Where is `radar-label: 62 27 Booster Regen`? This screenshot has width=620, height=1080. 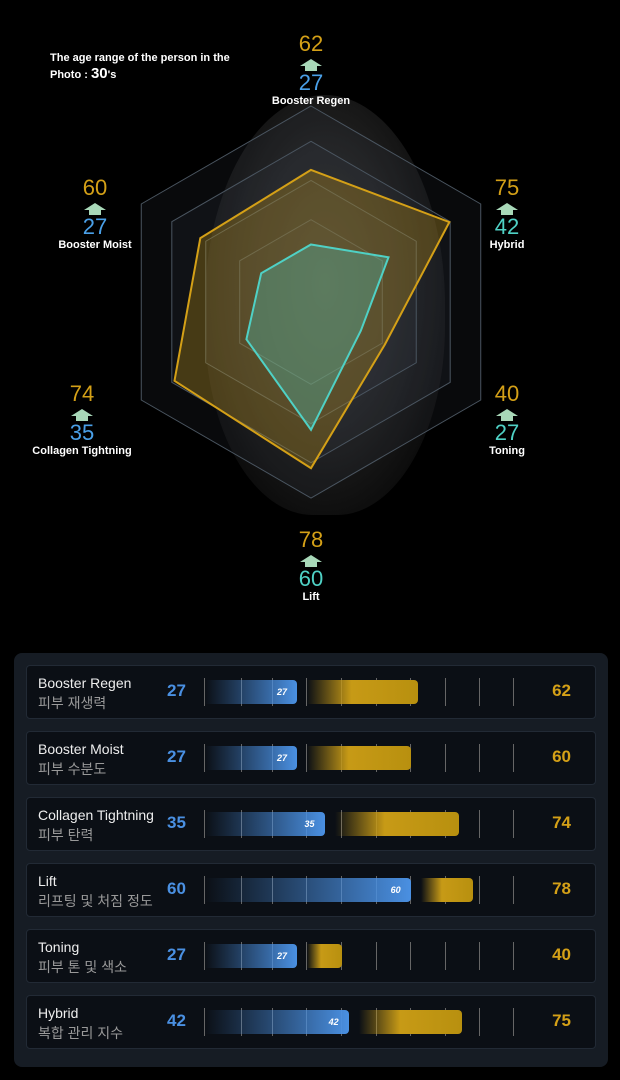 radar-label: 62 27 Booster Regen is located at coordinates (311, 69).